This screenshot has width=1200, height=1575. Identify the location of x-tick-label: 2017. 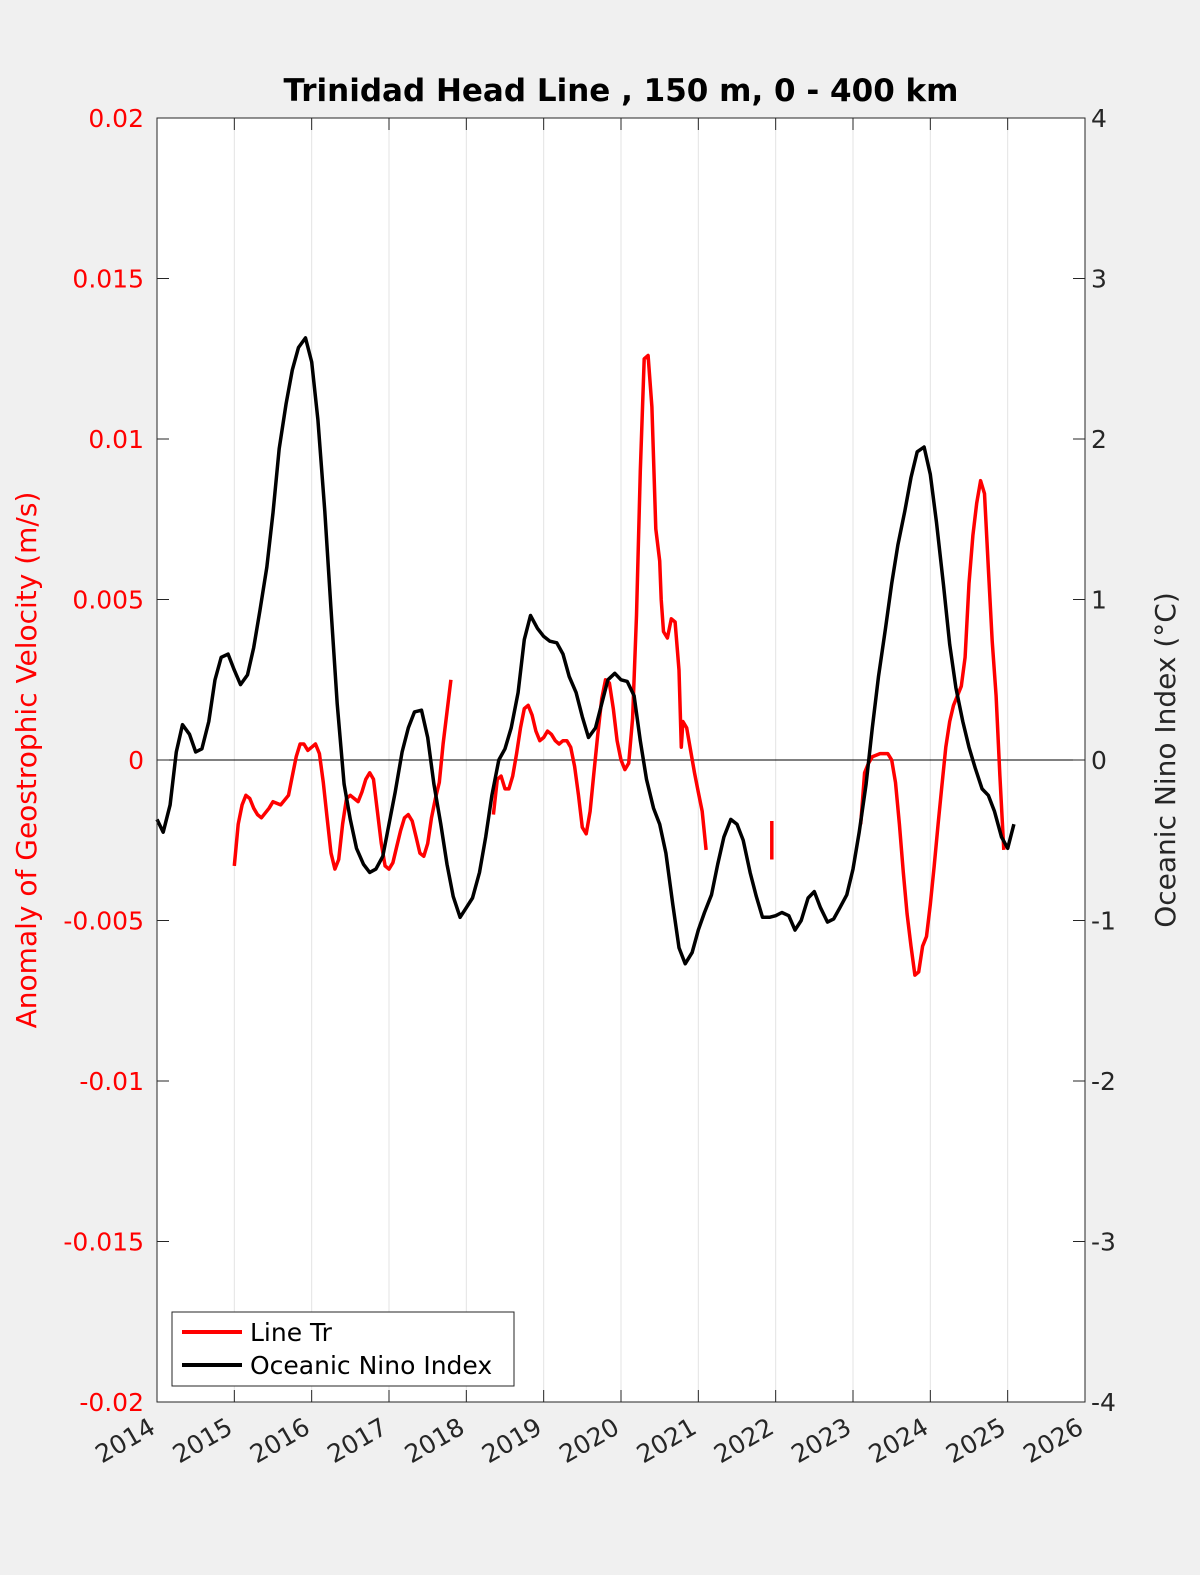
(357, 1440).